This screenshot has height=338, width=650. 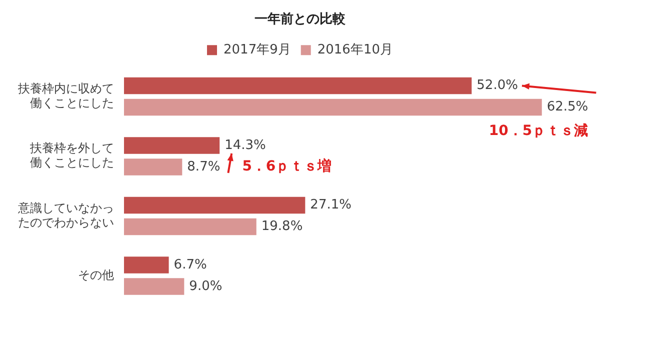 What do you see at coordinates (300, 20) in the screenshot?
I see `chart-title: 一年前との比較` at bounding box center [300, 20].